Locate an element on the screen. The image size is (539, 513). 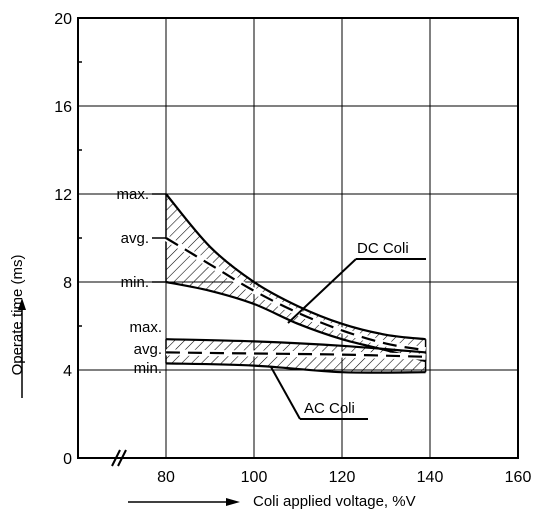
series-dc-coli-max is located at coordinates (295, 267).